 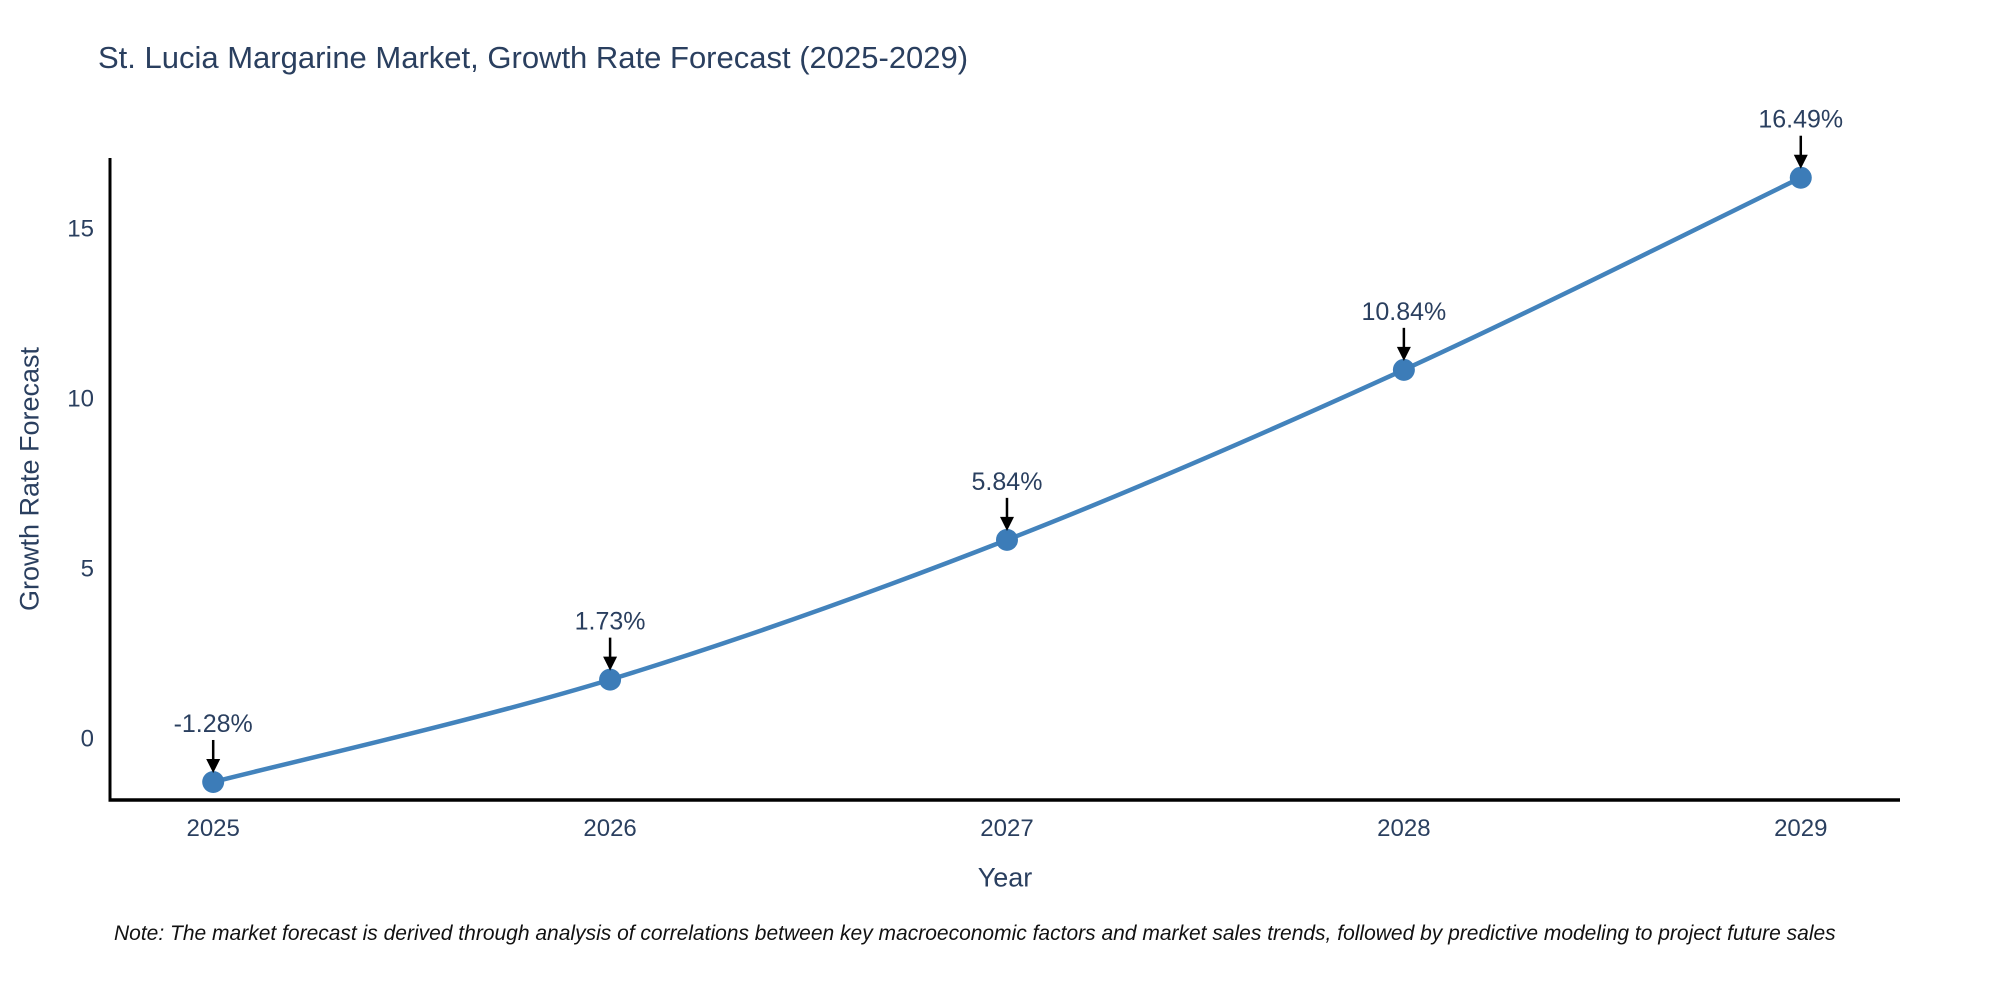 I want to click on x-tick-label: 2027, so click(x=1006, y=828).